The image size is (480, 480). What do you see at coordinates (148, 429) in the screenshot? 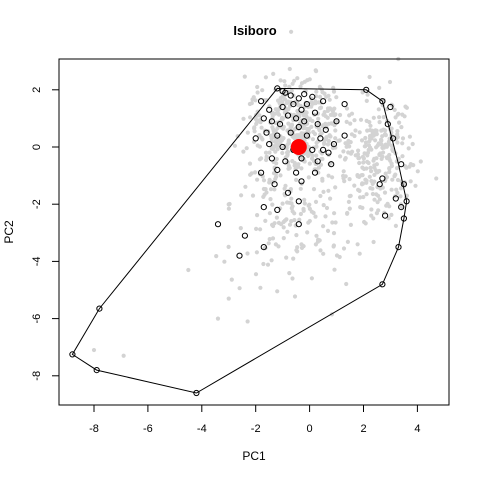
I see `x-tick-label: -6` at bounding box center [148, 429].